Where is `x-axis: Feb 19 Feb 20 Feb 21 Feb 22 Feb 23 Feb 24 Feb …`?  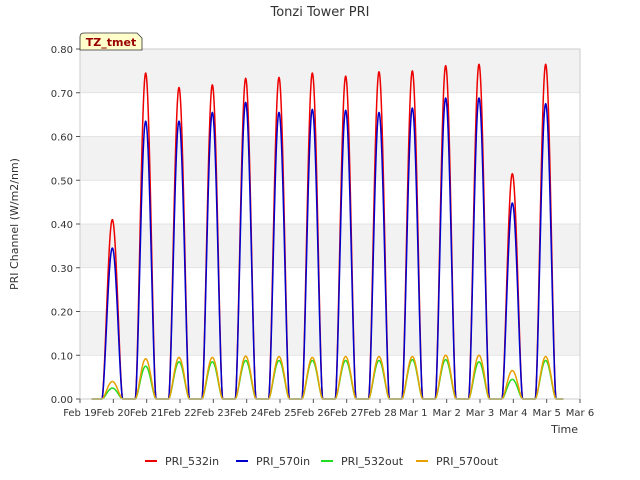 x-axis: Feb 19 Feb 20 Feb 21 Feb 22 Feb 23 Feb 24 Feb … is located at coordinates (328, 409).